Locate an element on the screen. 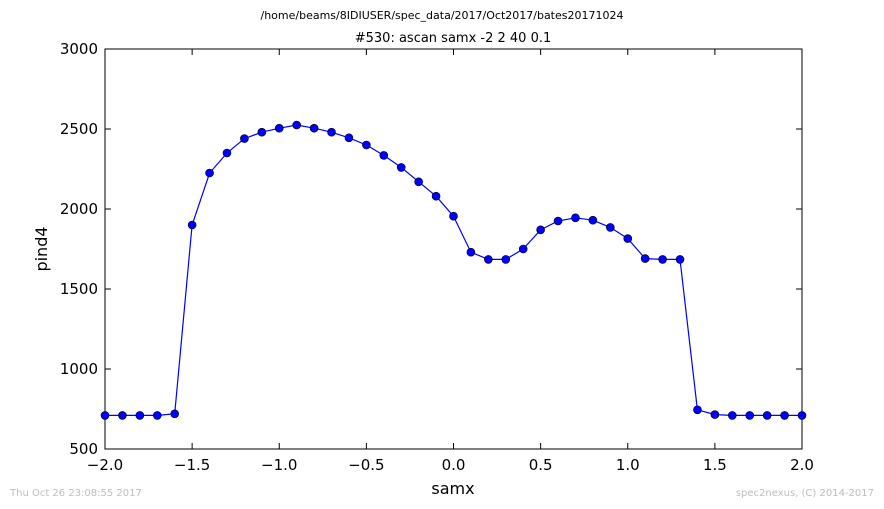 This screenshot has height=509, width=884. x-tick-label: 1.5 is located at coordinates (715, 465).